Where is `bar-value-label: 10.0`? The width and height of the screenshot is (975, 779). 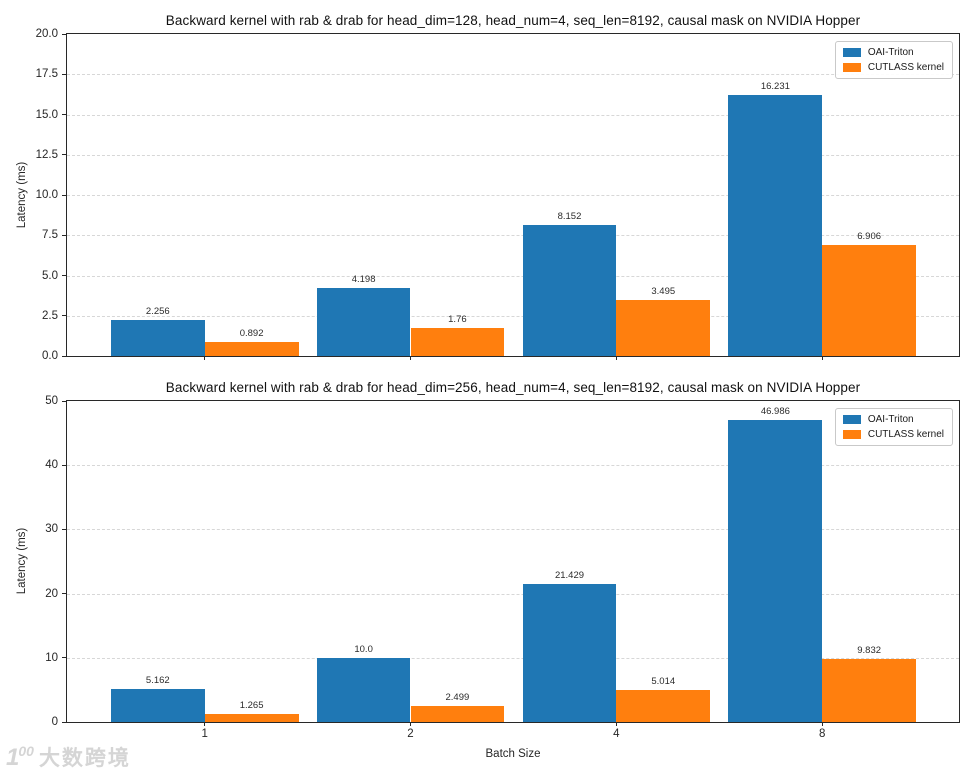
bar-value-label: 10.0 is located at coordinates (363, 649).